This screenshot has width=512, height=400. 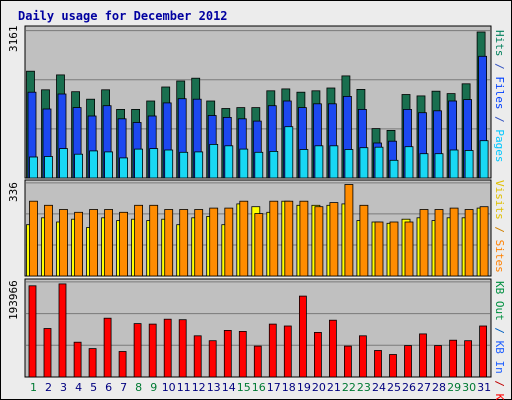 What do you see at coordinates (184, 387) in the screenshot?
I see `day-label: 11` at bounding box center [184, 387].